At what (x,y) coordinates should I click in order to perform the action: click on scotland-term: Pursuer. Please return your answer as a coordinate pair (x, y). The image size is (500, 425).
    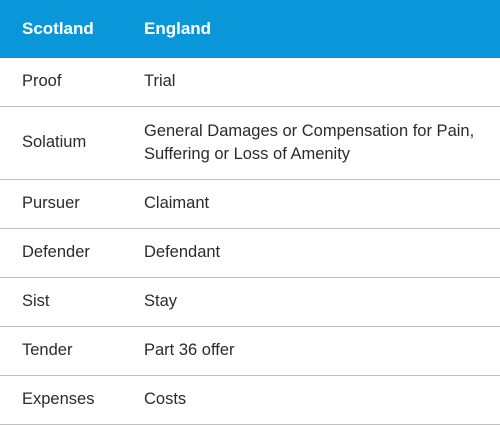
    Looking at the image, I should click on (51, 203).